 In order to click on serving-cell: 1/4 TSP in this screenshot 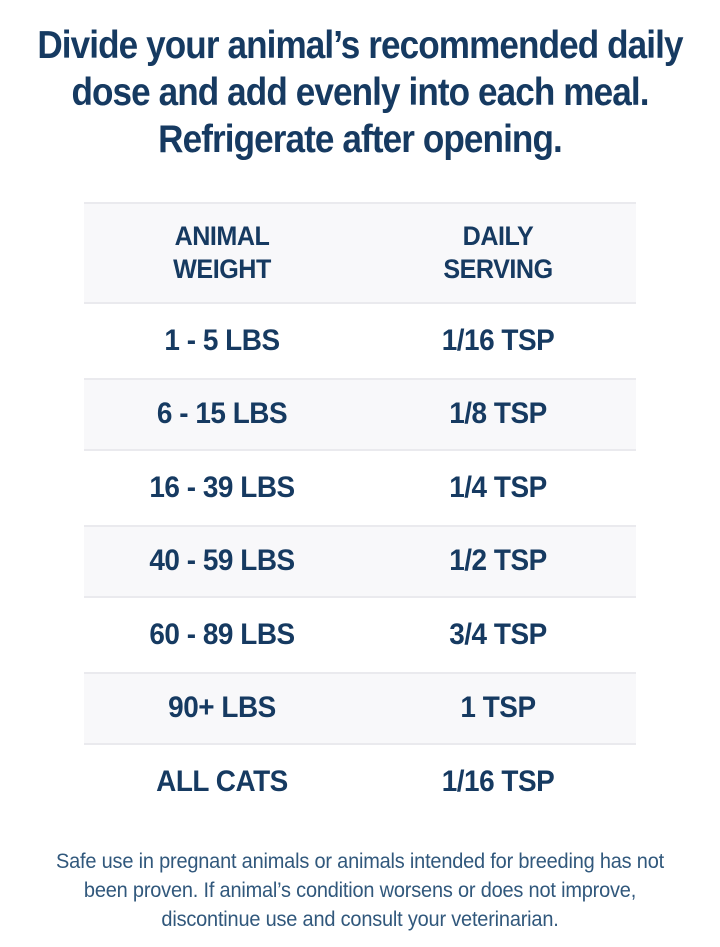, I will do `click(498, 487)`.